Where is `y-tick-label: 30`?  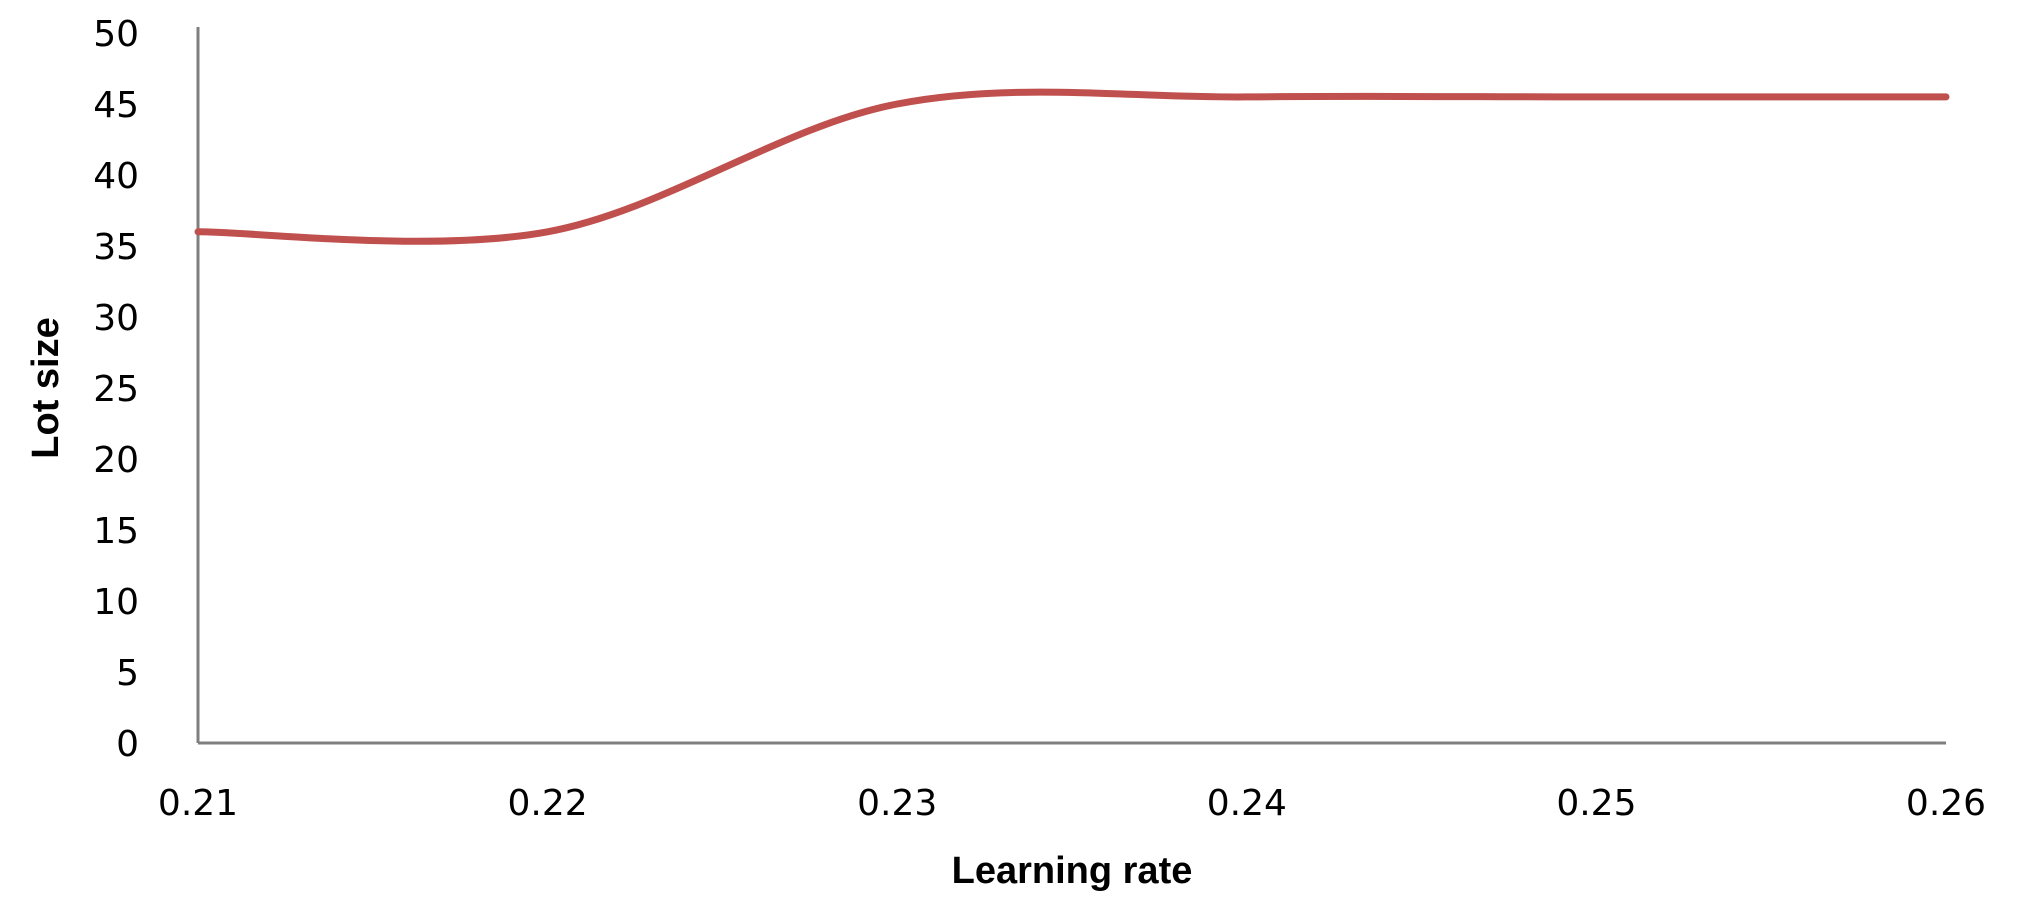
y-tick-label: 30 is located at coordinates (116, 318).